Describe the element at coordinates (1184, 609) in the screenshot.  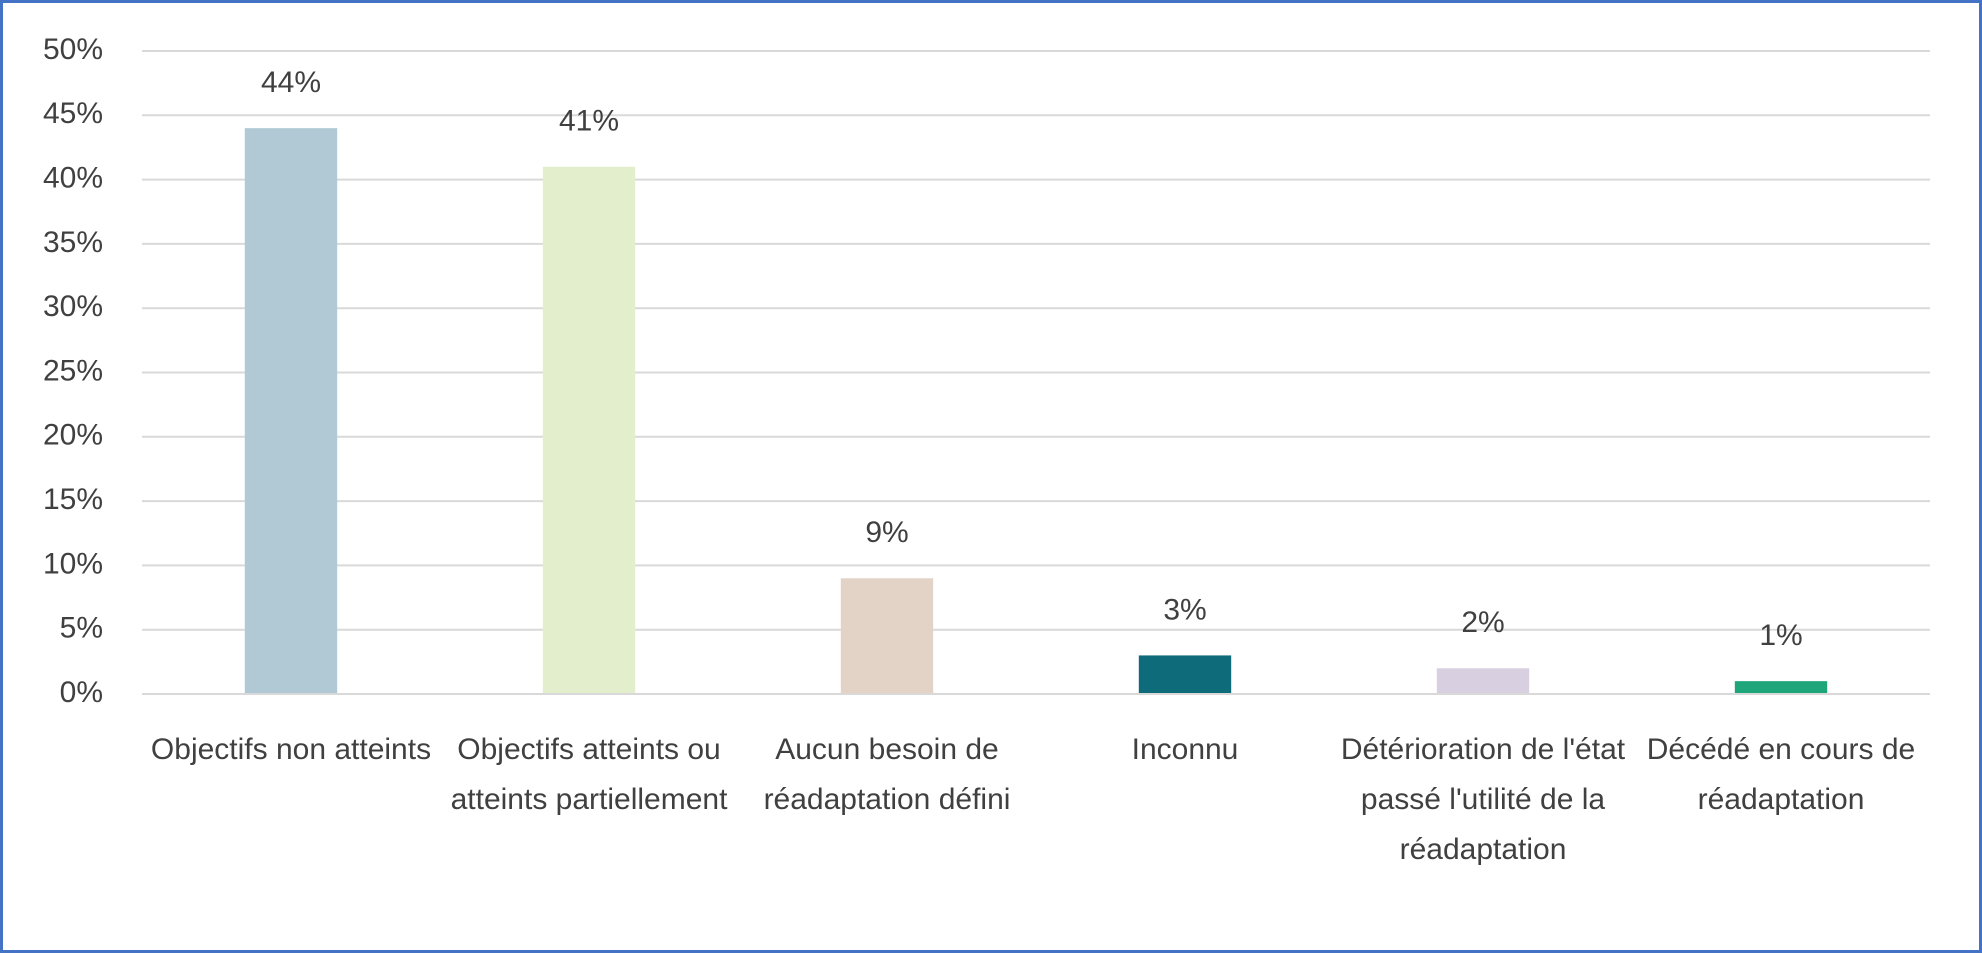
I see `value-label: 3%` at that location.